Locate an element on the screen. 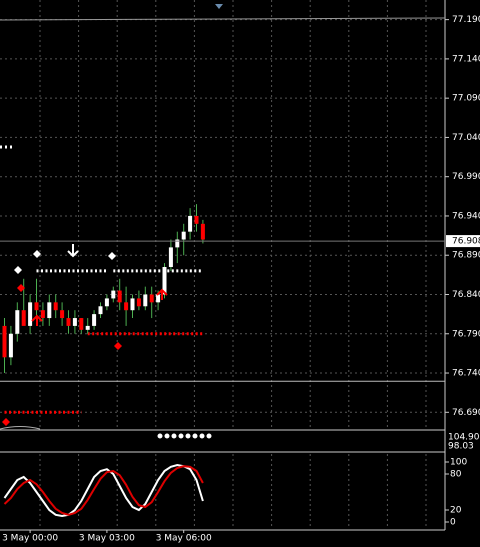 This screenshot has height=547, width=480. shift-marker is located at coordinates (219, 6).